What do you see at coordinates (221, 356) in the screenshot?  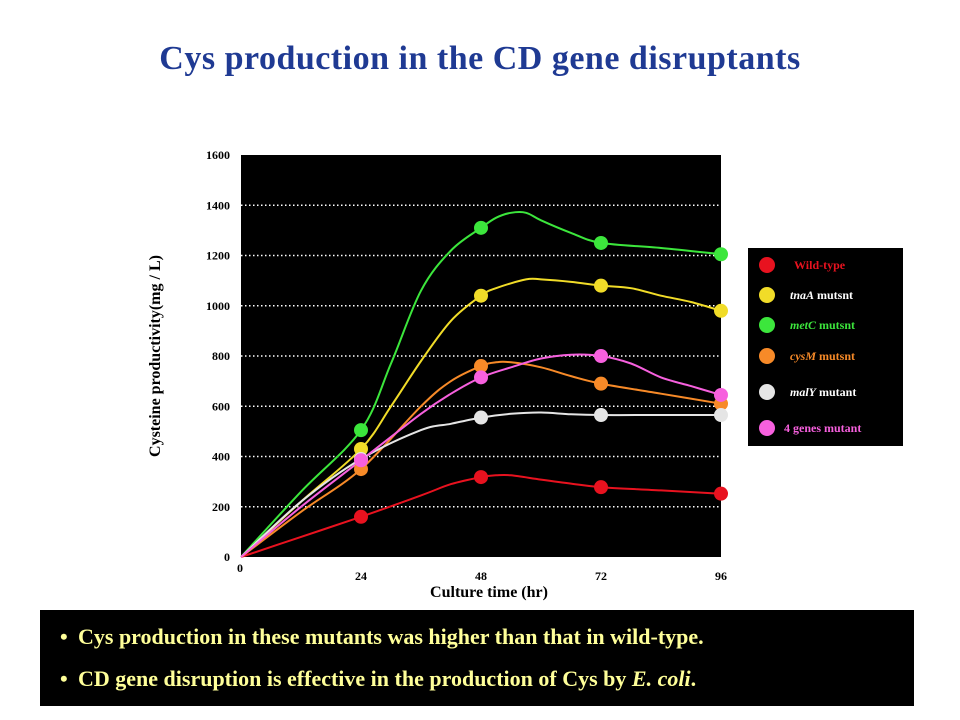 I see `y-tick-label: 800` at bounding box center [221, 356].